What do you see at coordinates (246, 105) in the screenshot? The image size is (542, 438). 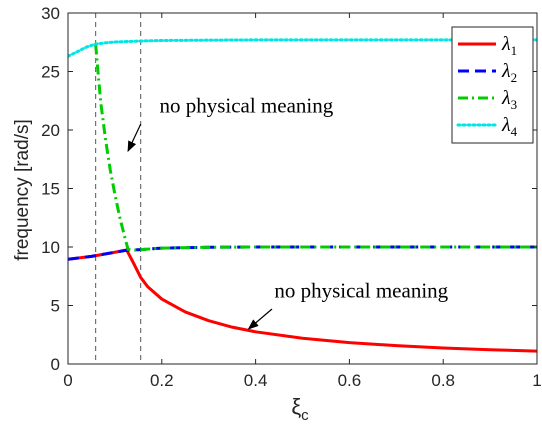 I see `annotation-text-1: no physical meaning` at bounding box center [246, 105].